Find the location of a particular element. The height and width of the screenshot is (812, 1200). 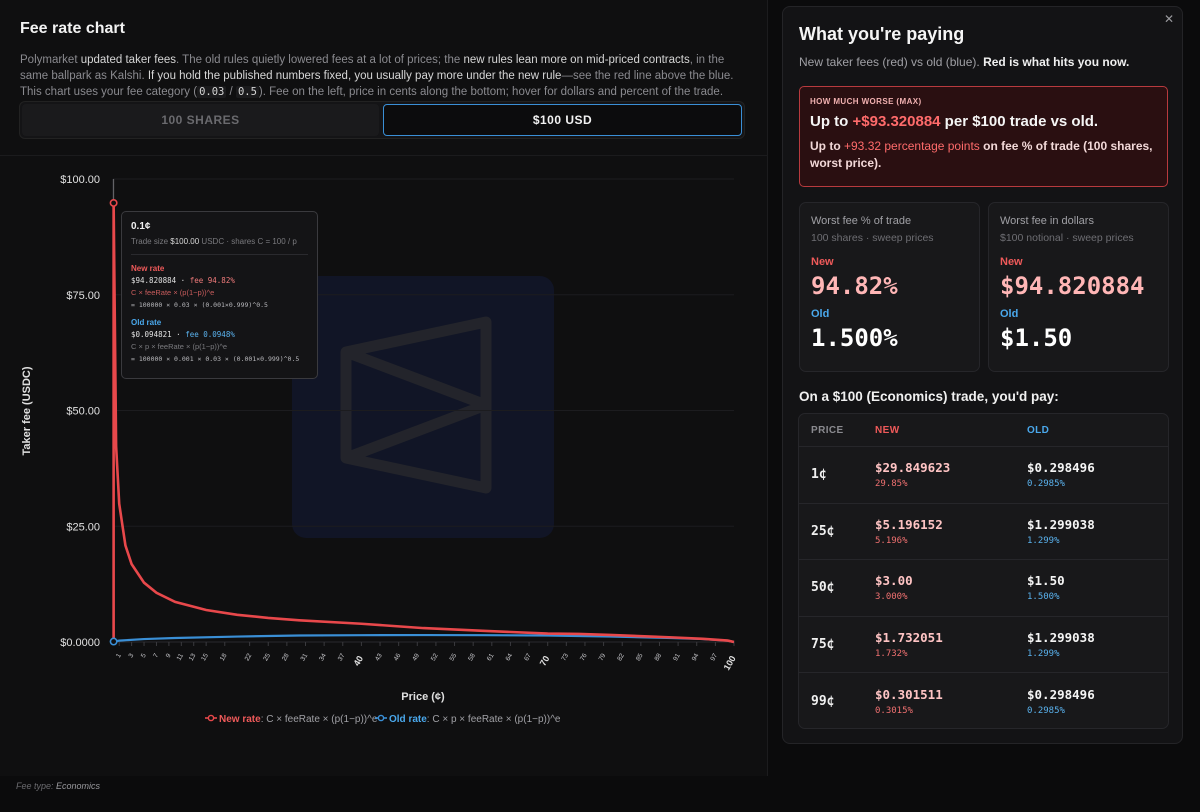

legend-old-formula: : C × p × feeRate × (p(1−p))^e is located at coordinates (494, 719).